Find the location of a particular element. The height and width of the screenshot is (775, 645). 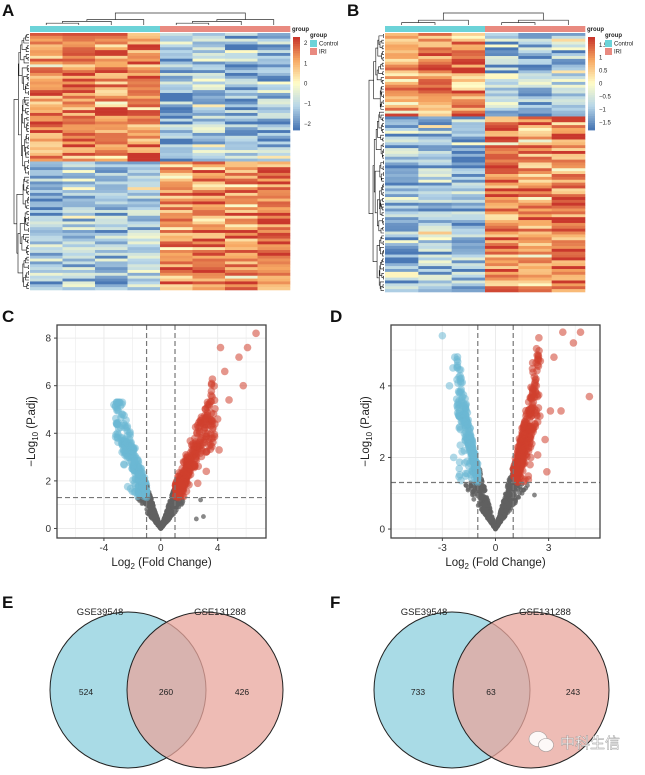

group-annotation-cell is located at coordinates (176, 29).